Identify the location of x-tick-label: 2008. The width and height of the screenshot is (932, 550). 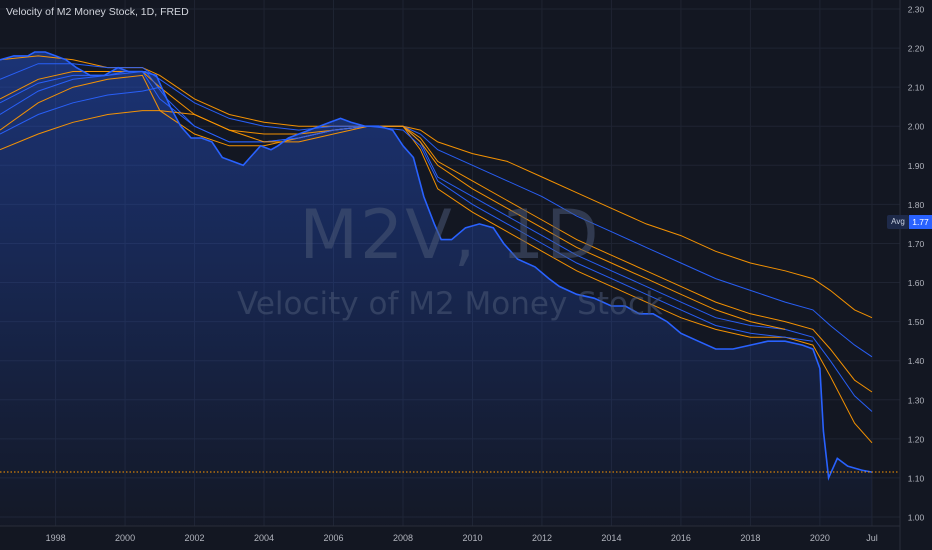
(403, 538).